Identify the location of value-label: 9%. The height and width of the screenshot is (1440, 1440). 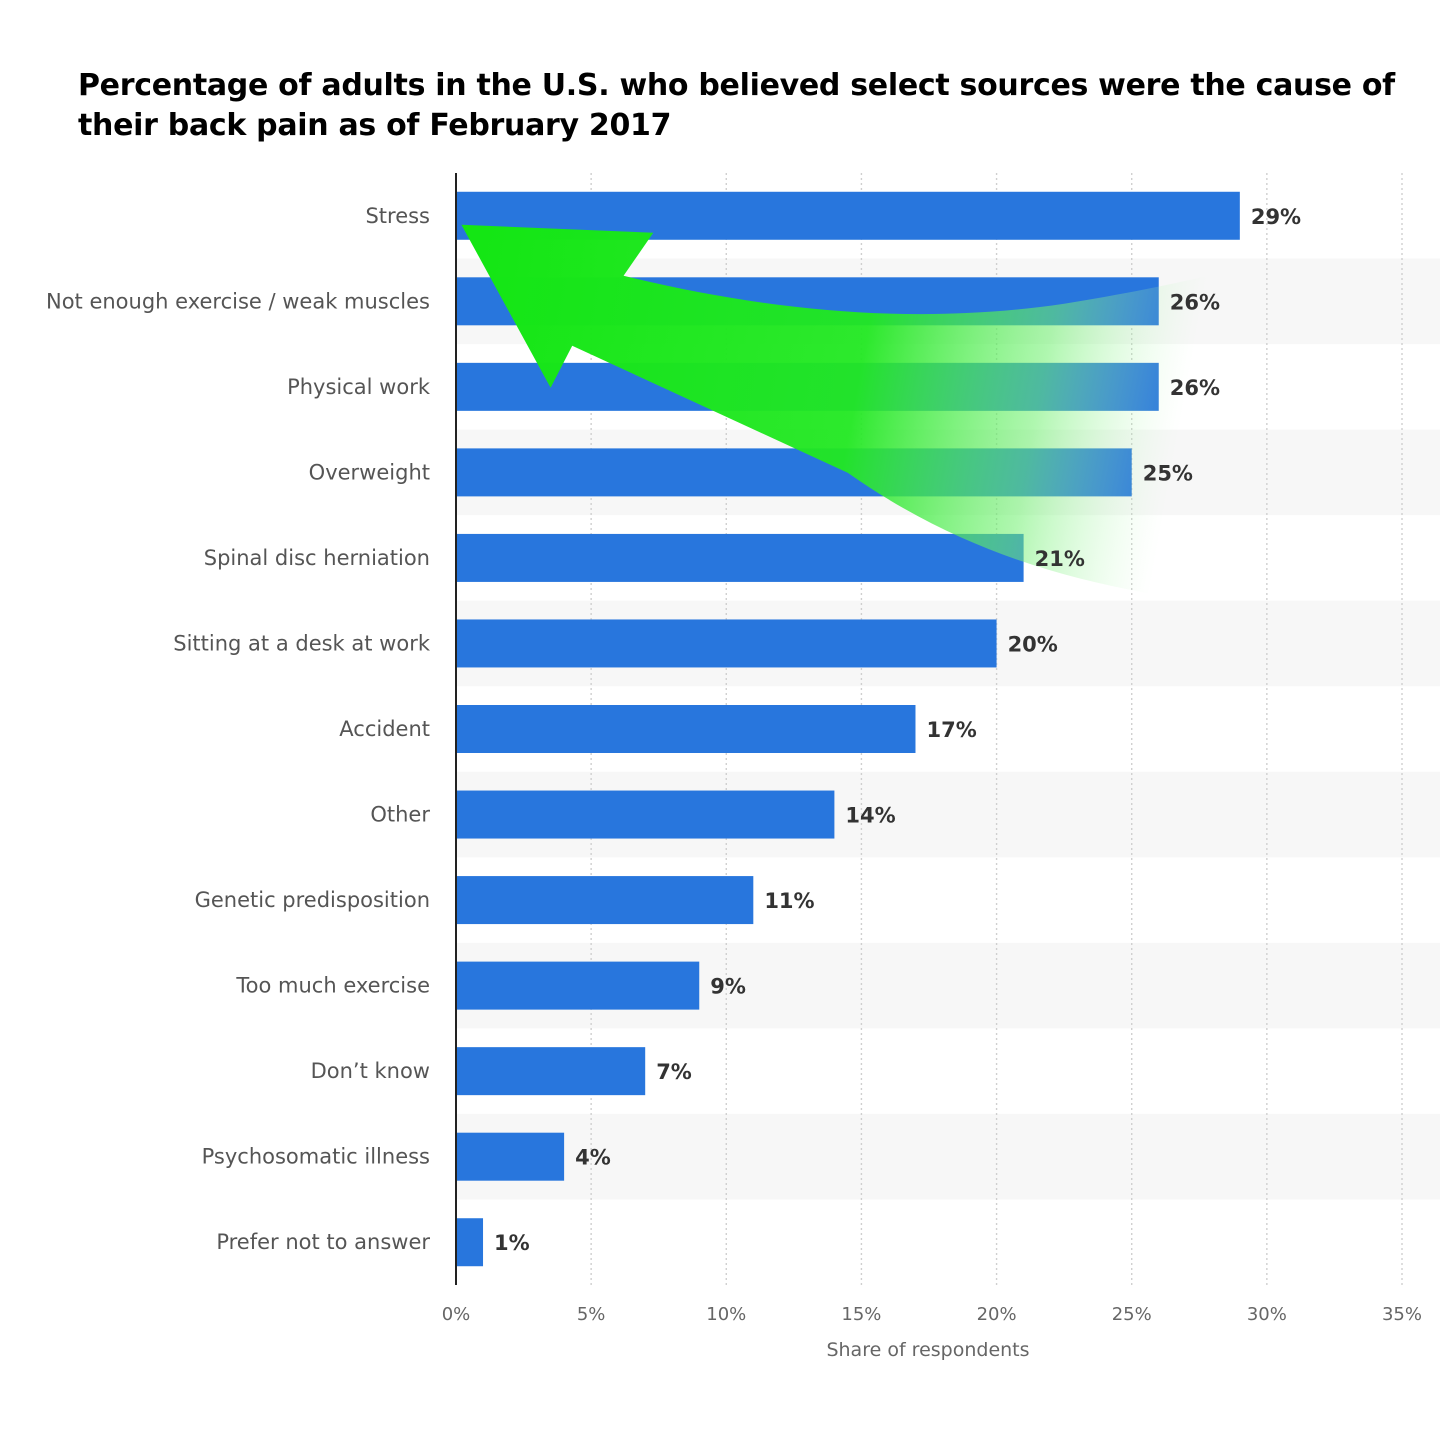
(728, 987).